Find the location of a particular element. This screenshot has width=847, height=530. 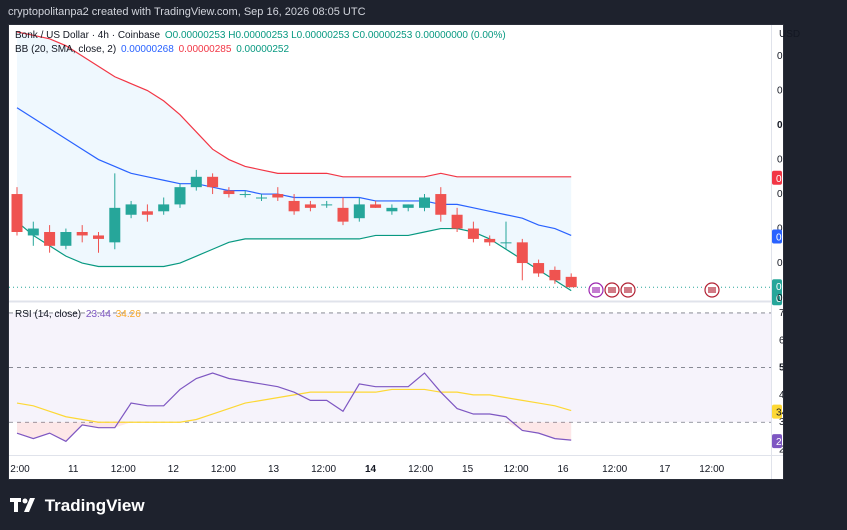

lightning-event-icon-fill is located at coordinates (596, 290).